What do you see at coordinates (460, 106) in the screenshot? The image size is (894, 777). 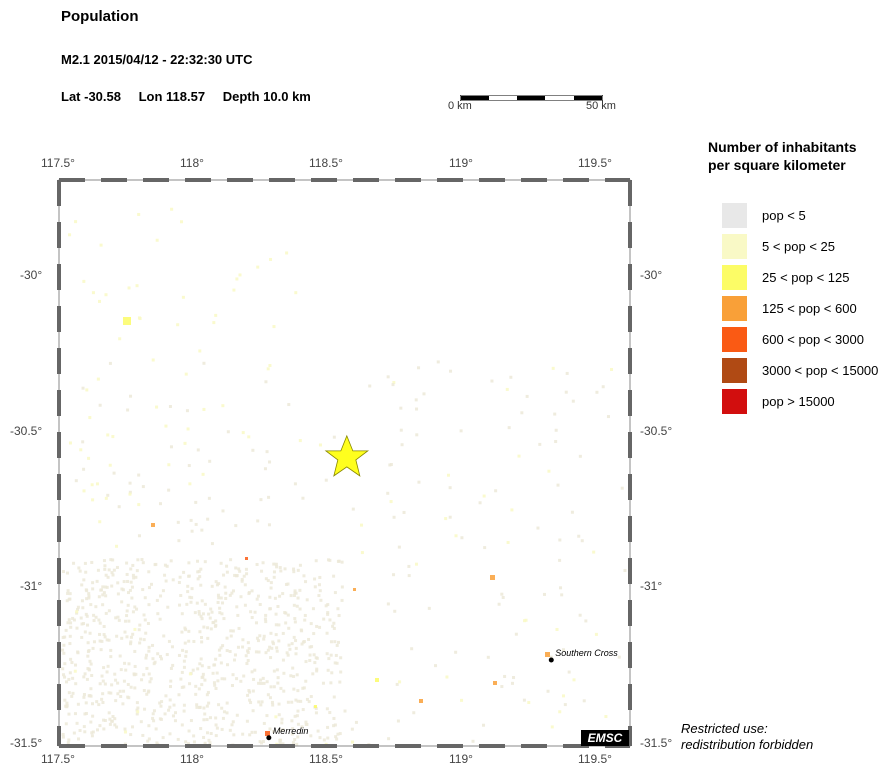 I see `scale-start-label: 0 km` at bounding box center [460, 106].